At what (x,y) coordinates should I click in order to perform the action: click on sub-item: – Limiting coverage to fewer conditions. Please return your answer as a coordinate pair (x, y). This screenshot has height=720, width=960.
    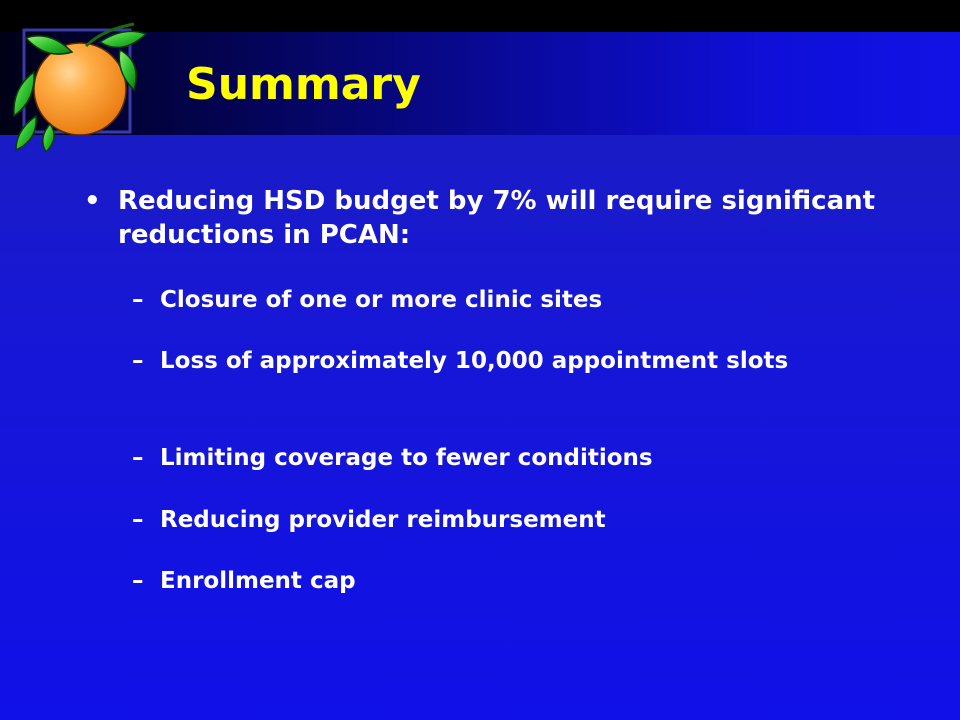
    Looking at the image, I should click on (502, 458).